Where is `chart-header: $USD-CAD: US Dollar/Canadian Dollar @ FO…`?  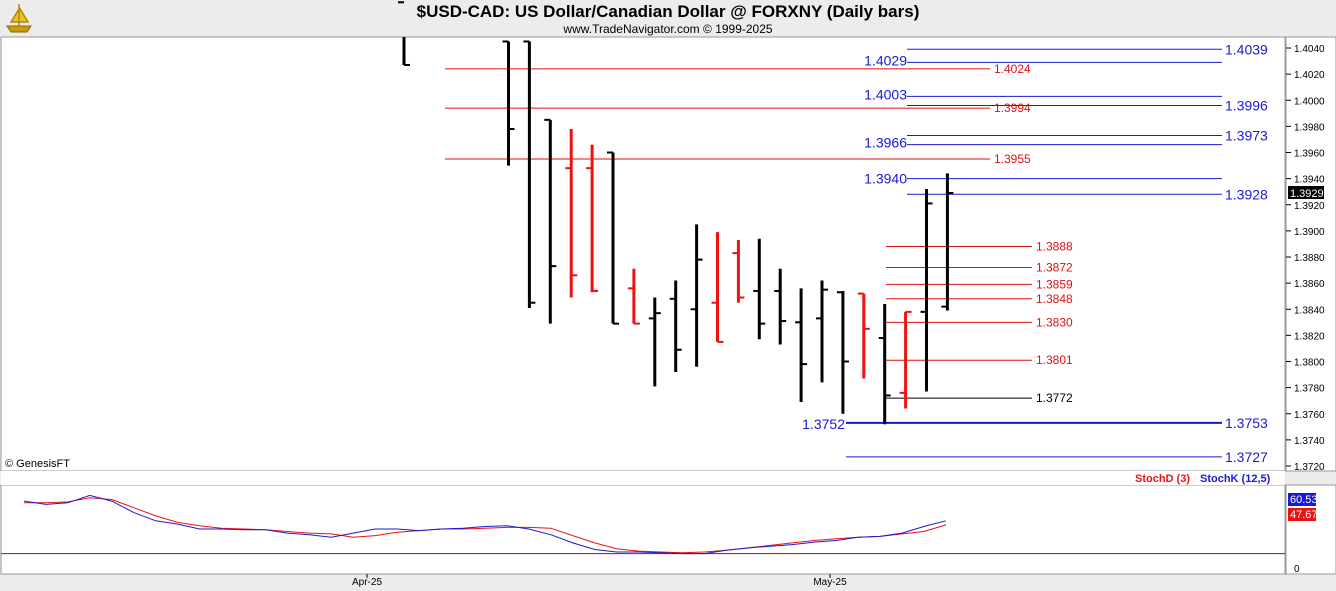 chart-header: $USD-CAD: US Dollar/Canadian Dollar @ FO… is located at coordinates (668, 18).